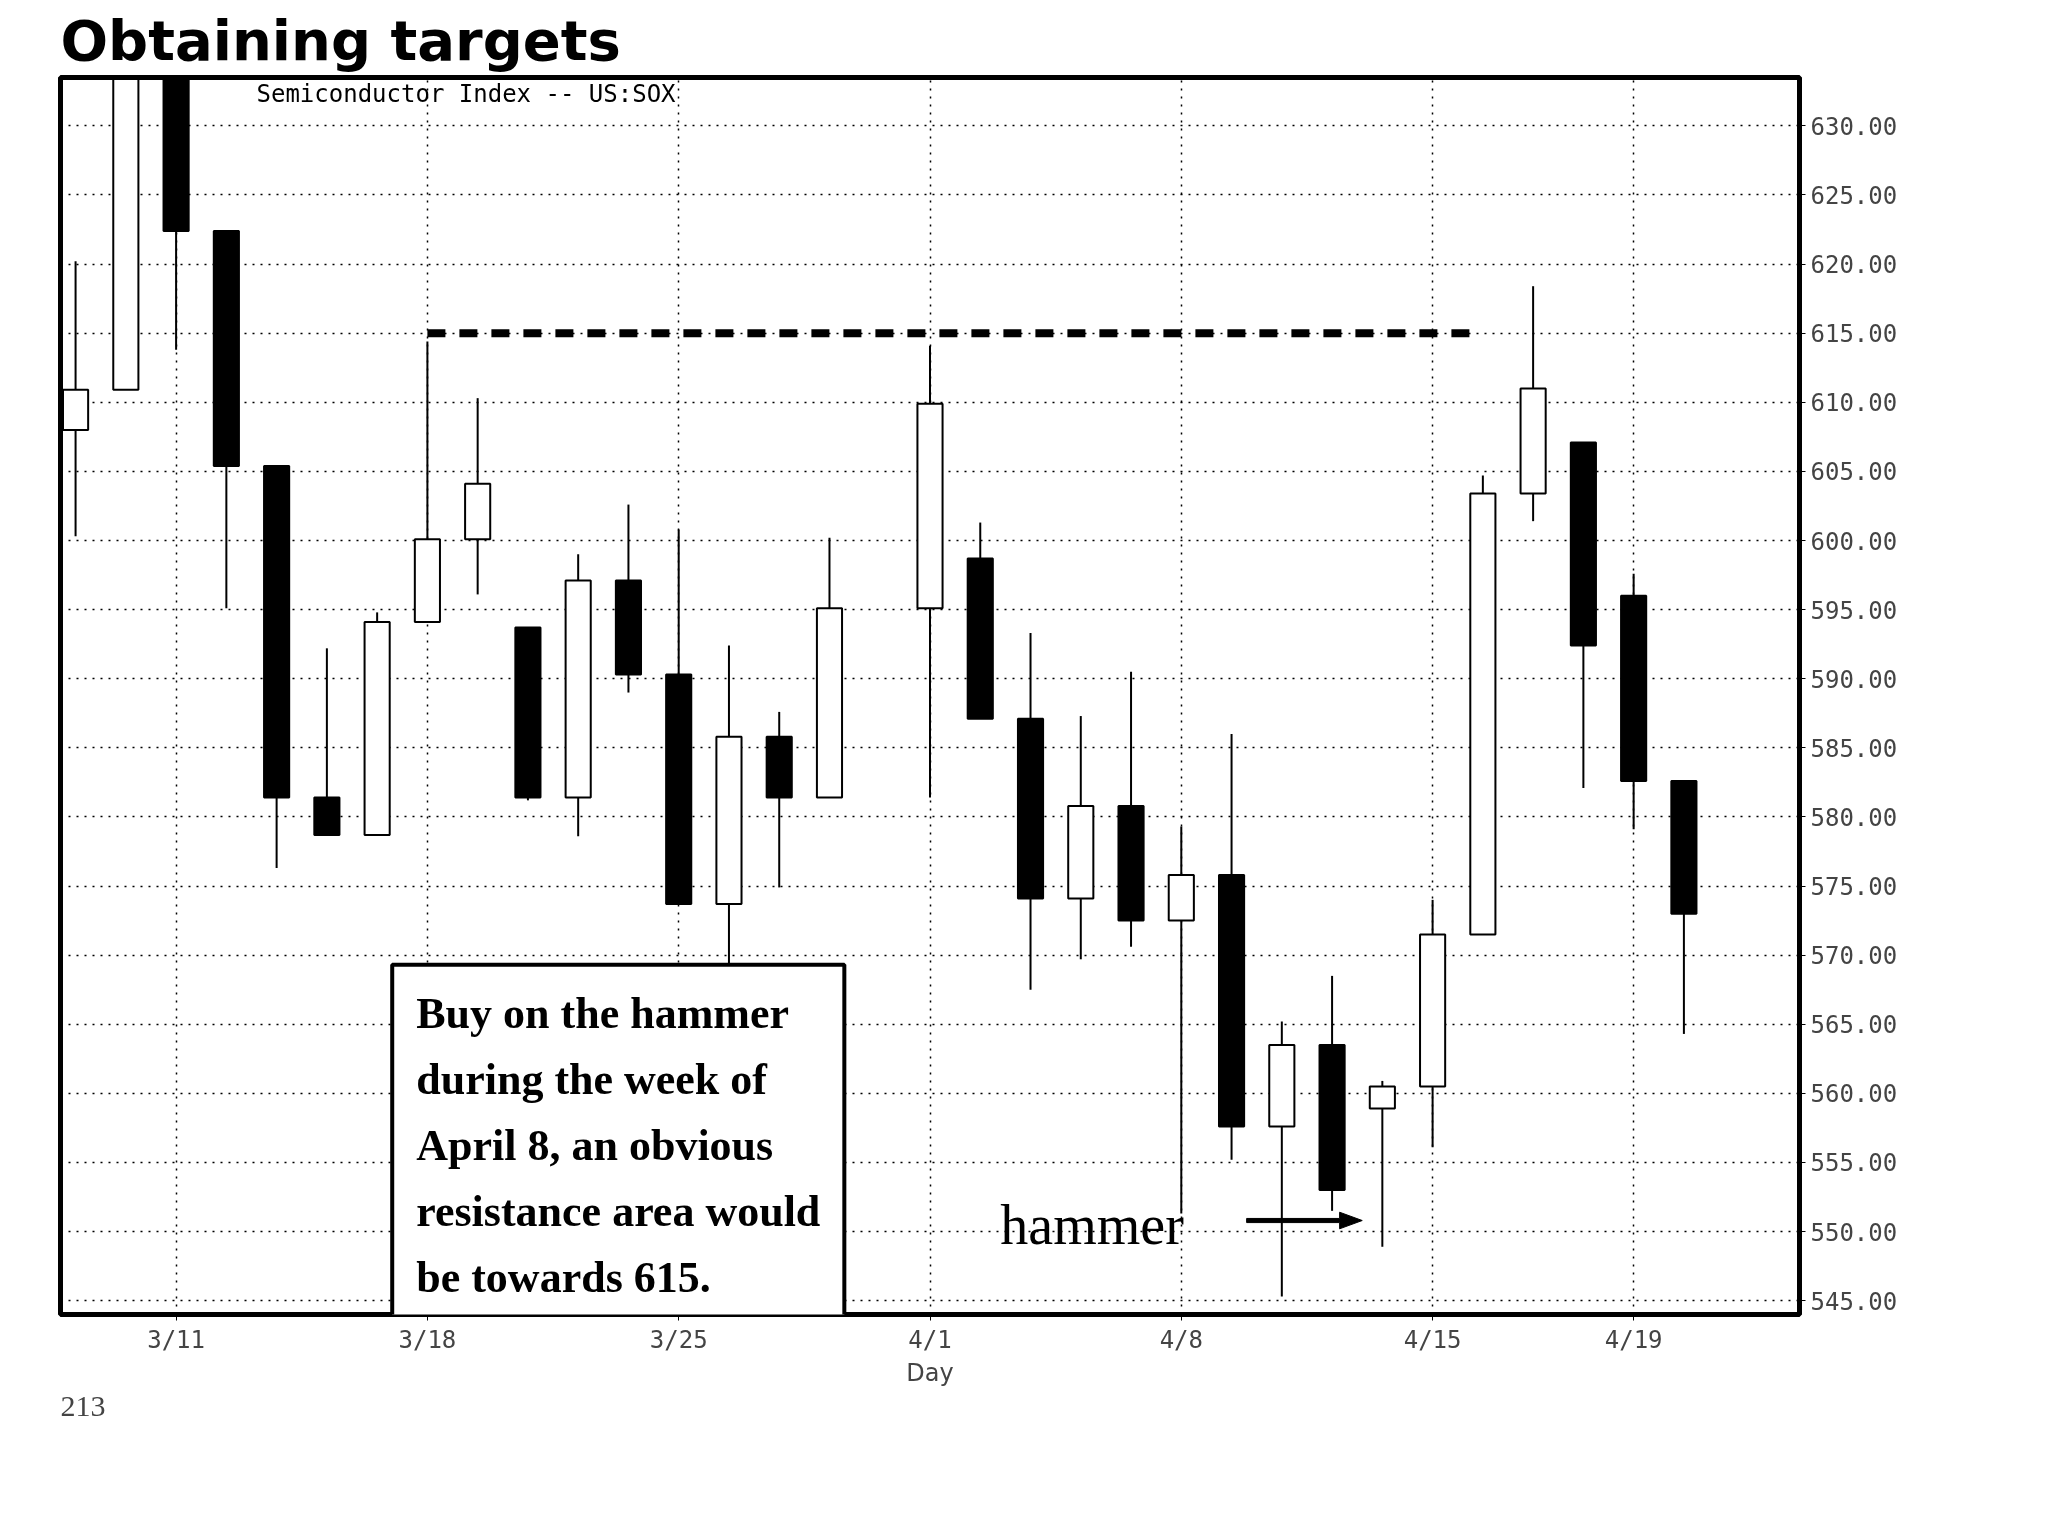 The height and width of the screenshot is (1536, 2048). Describe the element at coordinates (340, 40) in the screenshot. I see `chart-title: Obtaining targets` at that location.